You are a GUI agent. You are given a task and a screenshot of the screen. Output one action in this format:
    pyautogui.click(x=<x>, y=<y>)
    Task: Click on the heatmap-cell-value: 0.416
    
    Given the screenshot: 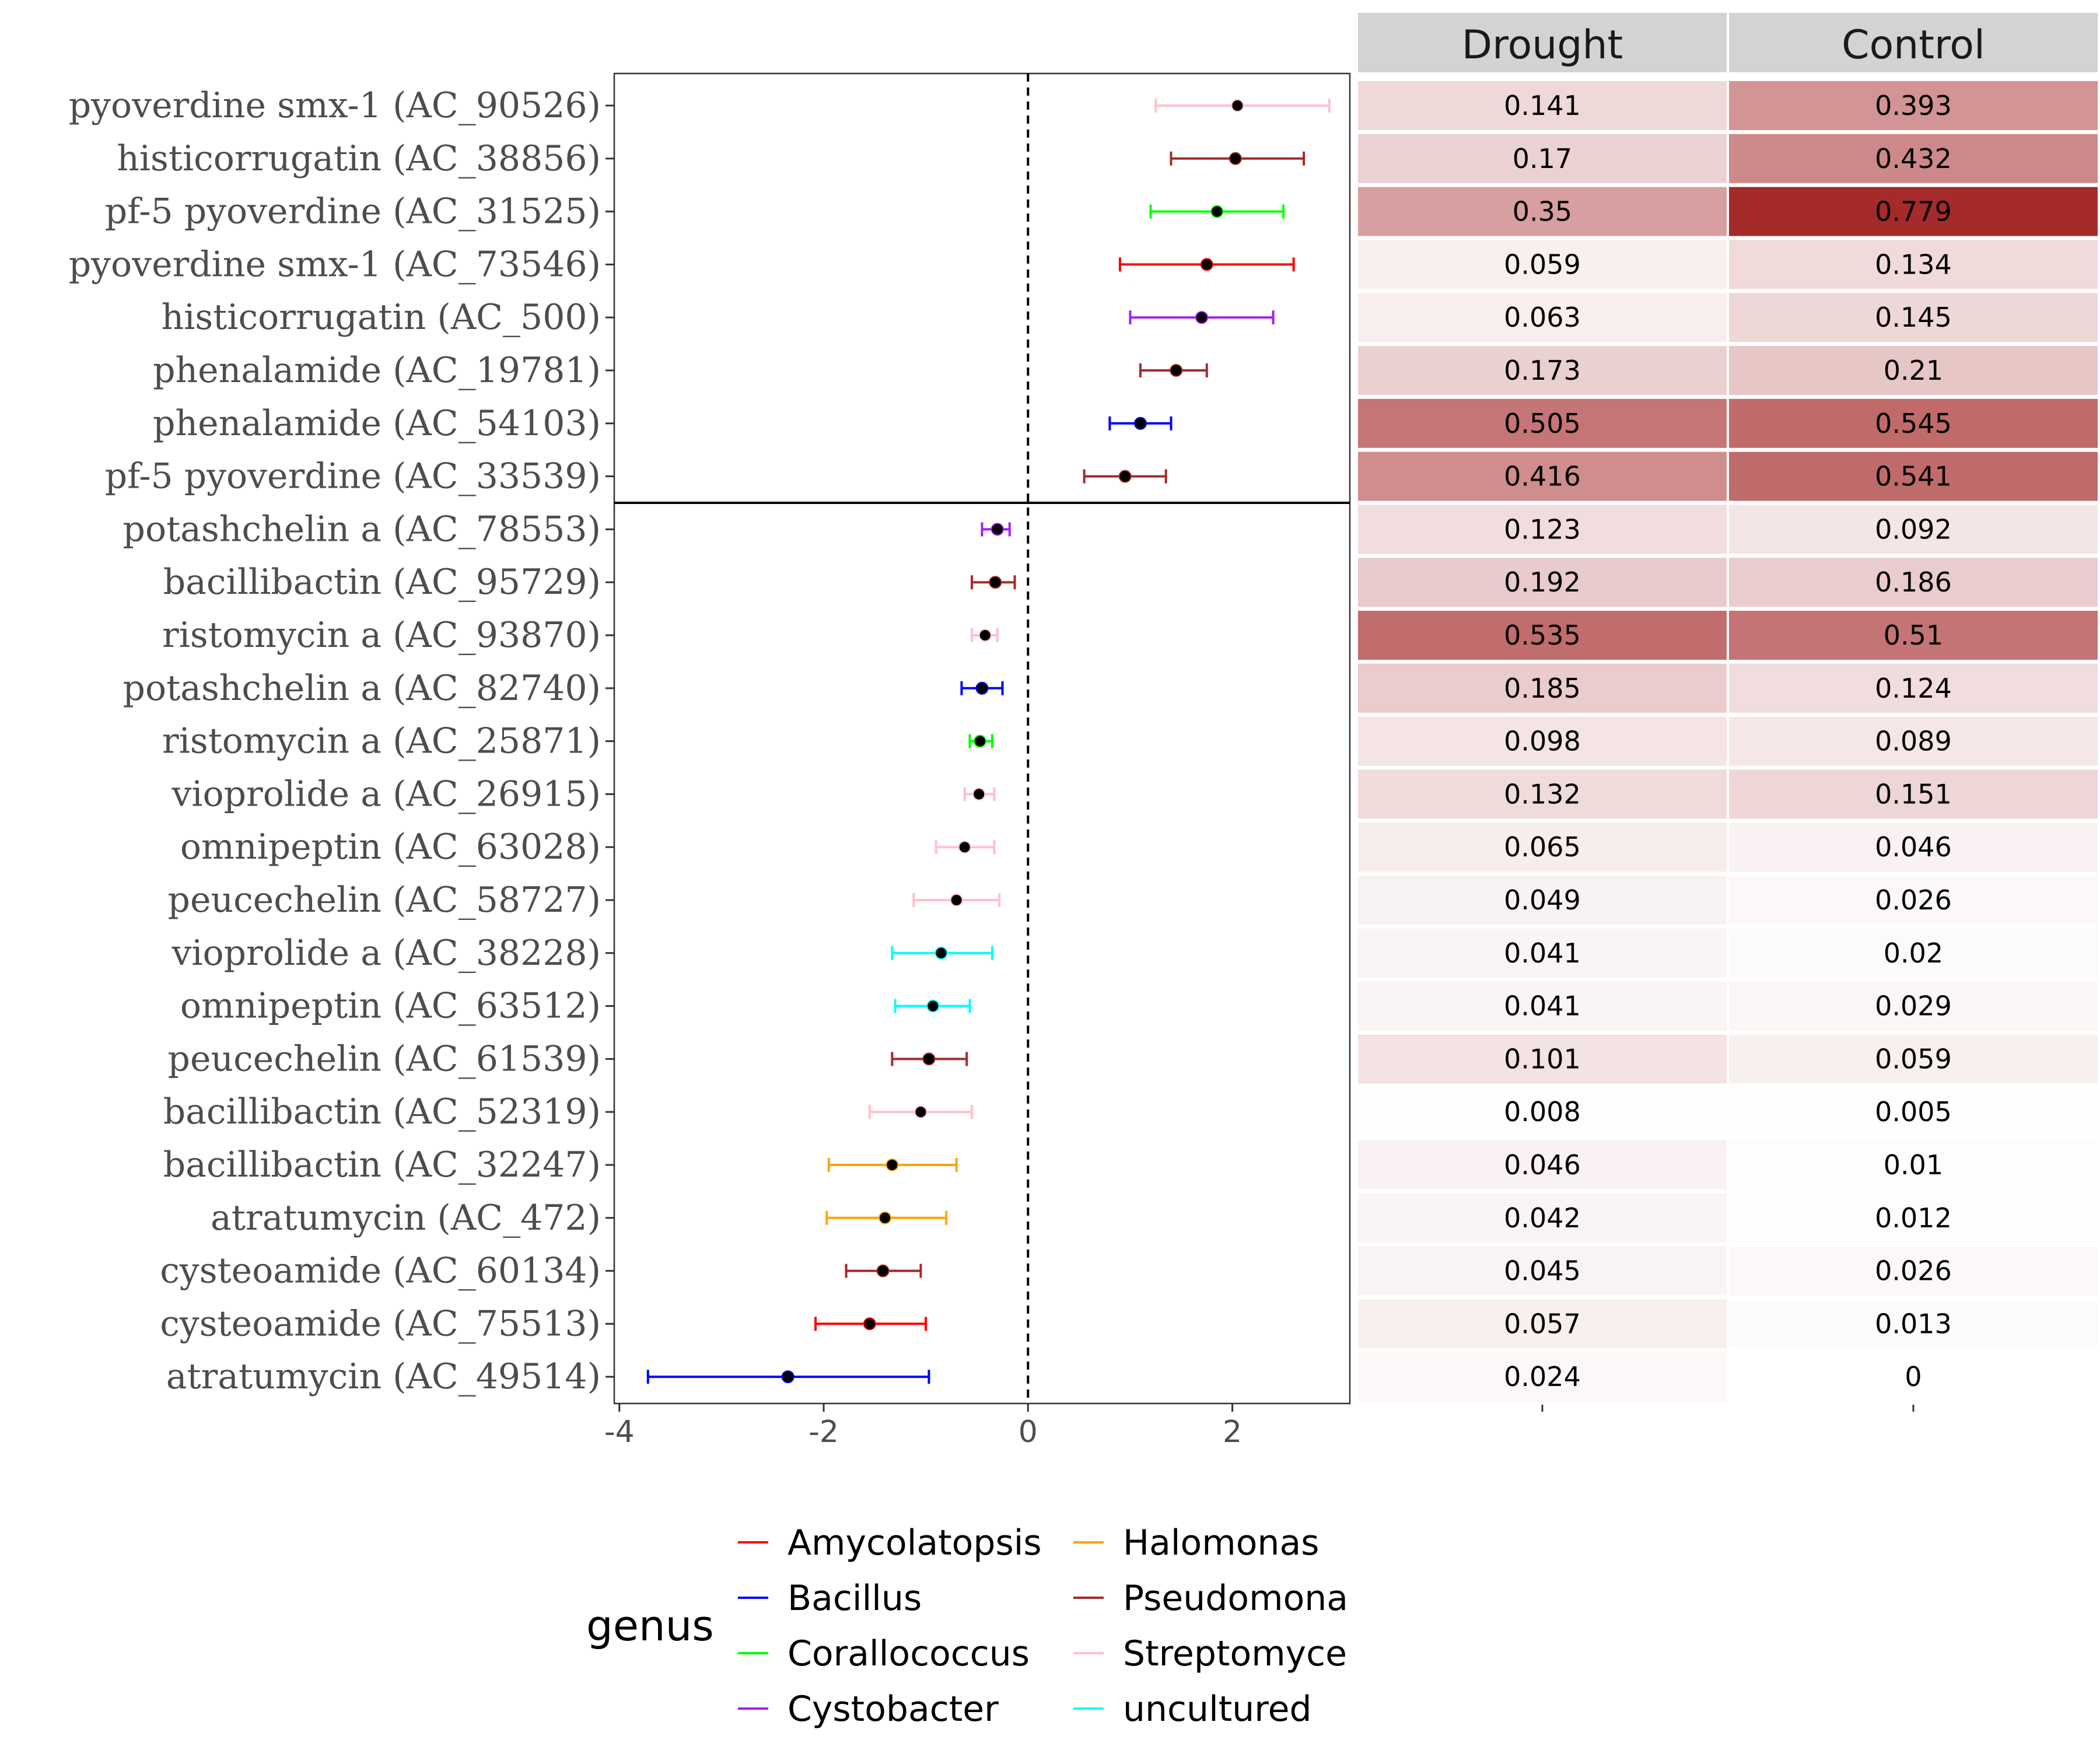 What is the action you would take?
    pyautogui.click(x=1542, y=476)
    